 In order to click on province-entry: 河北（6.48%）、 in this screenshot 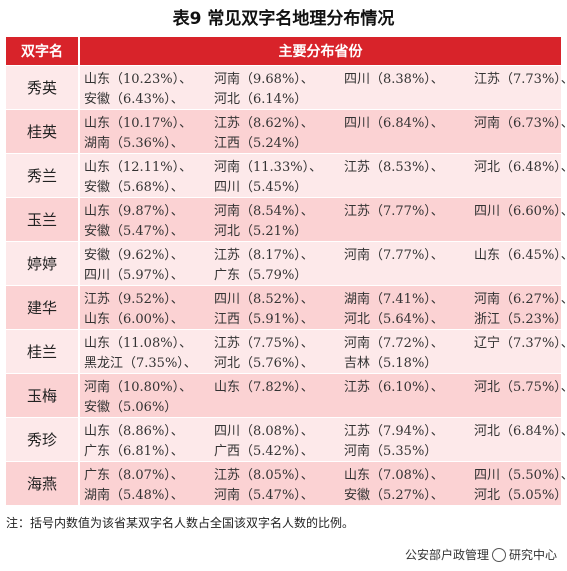, I will do `click(520, 167)`.